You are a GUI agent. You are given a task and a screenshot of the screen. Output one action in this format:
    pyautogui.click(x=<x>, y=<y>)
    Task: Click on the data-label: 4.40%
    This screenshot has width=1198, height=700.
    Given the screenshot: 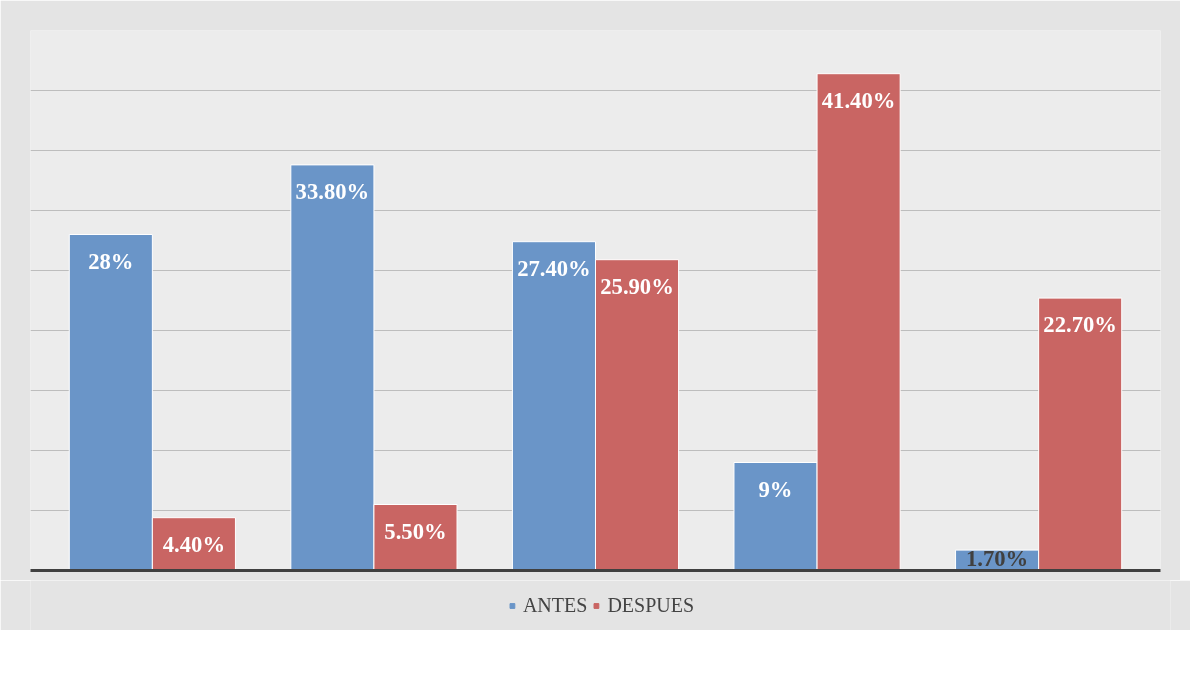 What is the action you would take?
    pyautogui.click(x=194, y=544)
    